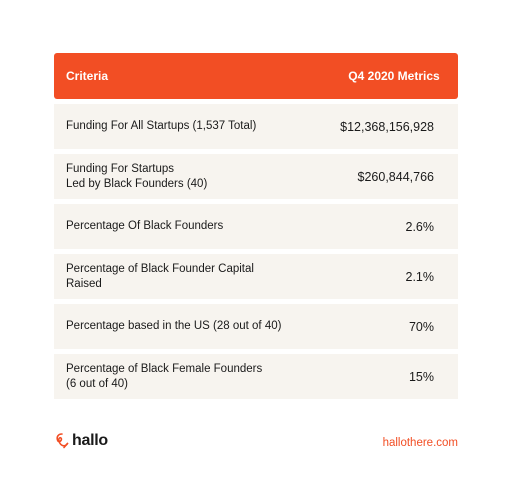 The width and height of the screenshot is (512, 499). I want to click on row-value: 2.6%, so click(420, 226).